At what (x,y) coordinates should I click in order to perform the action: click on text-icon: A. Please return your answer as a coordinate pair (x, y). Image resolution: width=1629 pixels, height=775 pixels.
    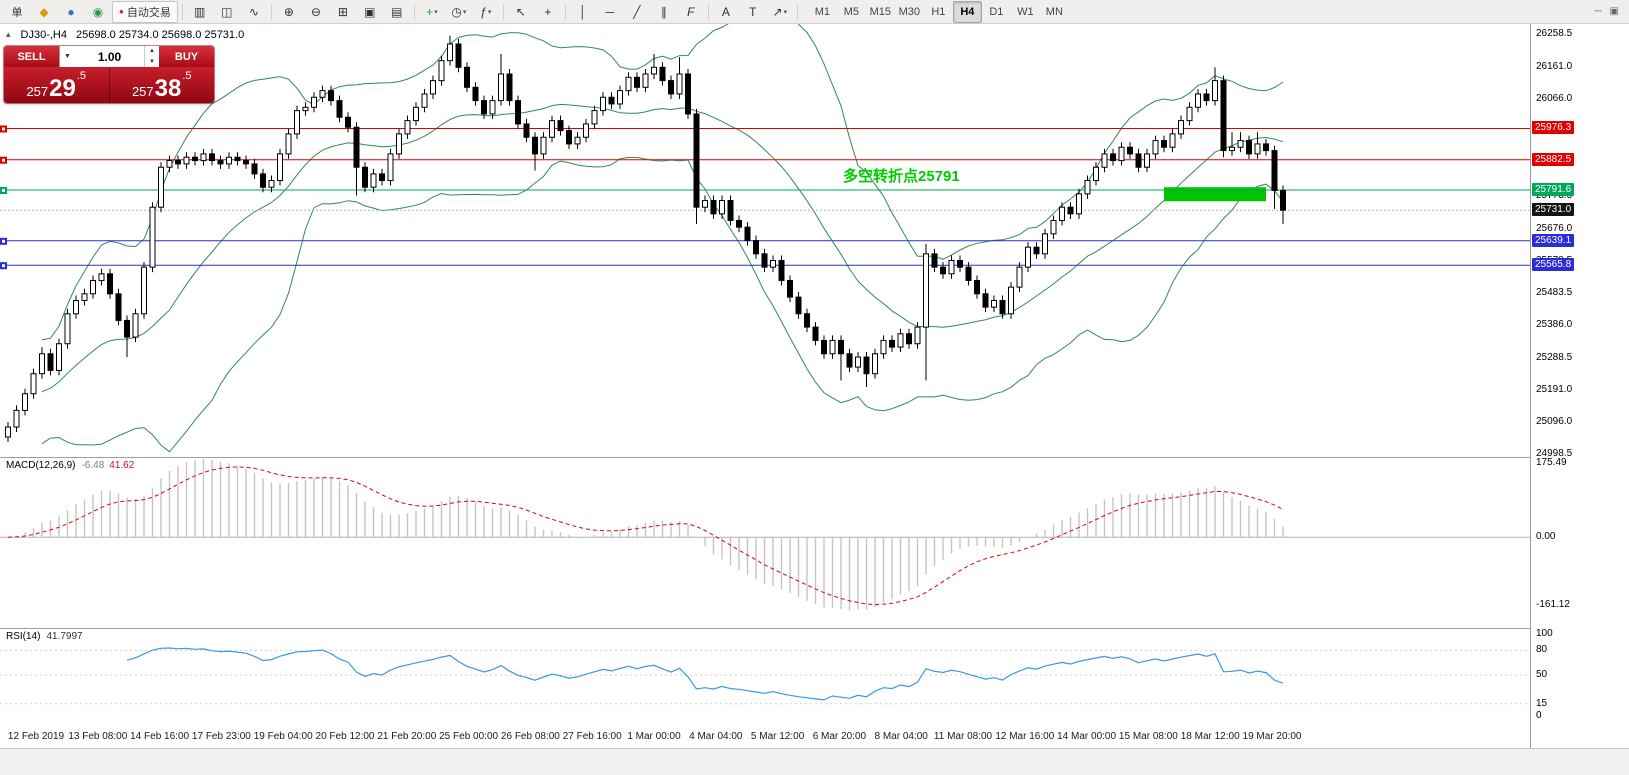
    Looking at the image, I should click on (725, 11).